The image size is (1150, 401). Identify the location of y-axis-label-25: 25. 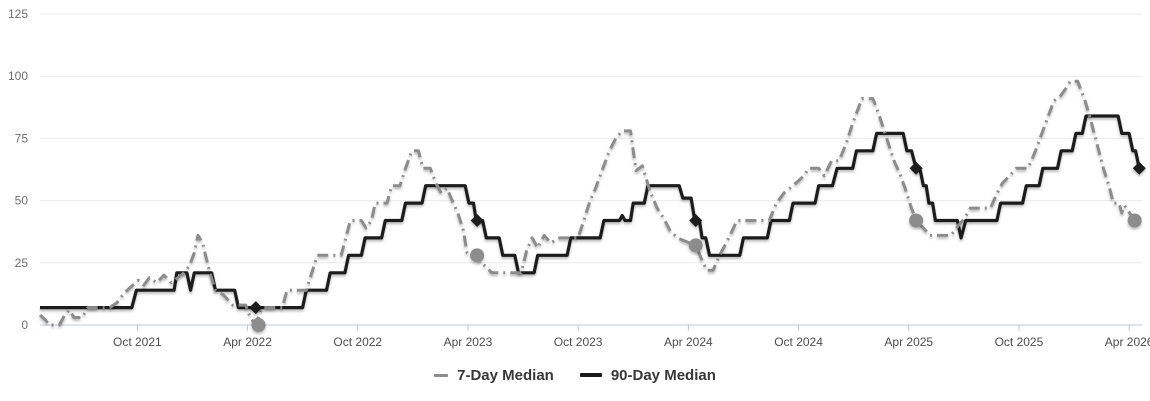
(22, 263).